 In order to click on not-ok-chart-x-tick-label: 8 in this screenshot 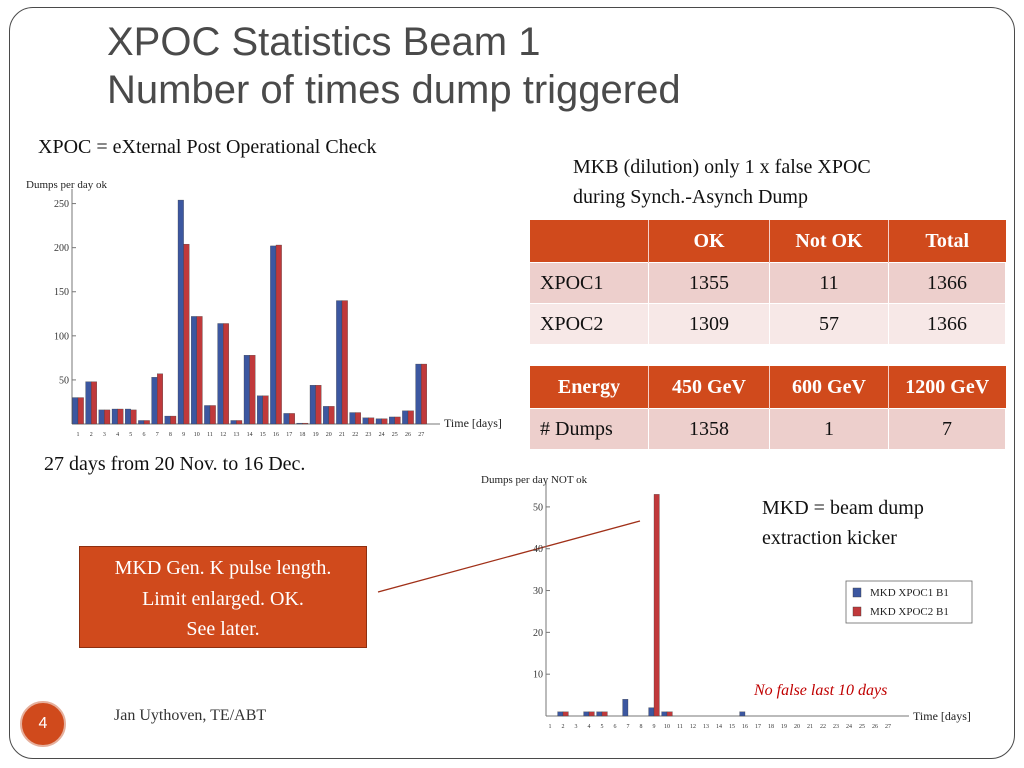, I will do `click(641, 727)`.